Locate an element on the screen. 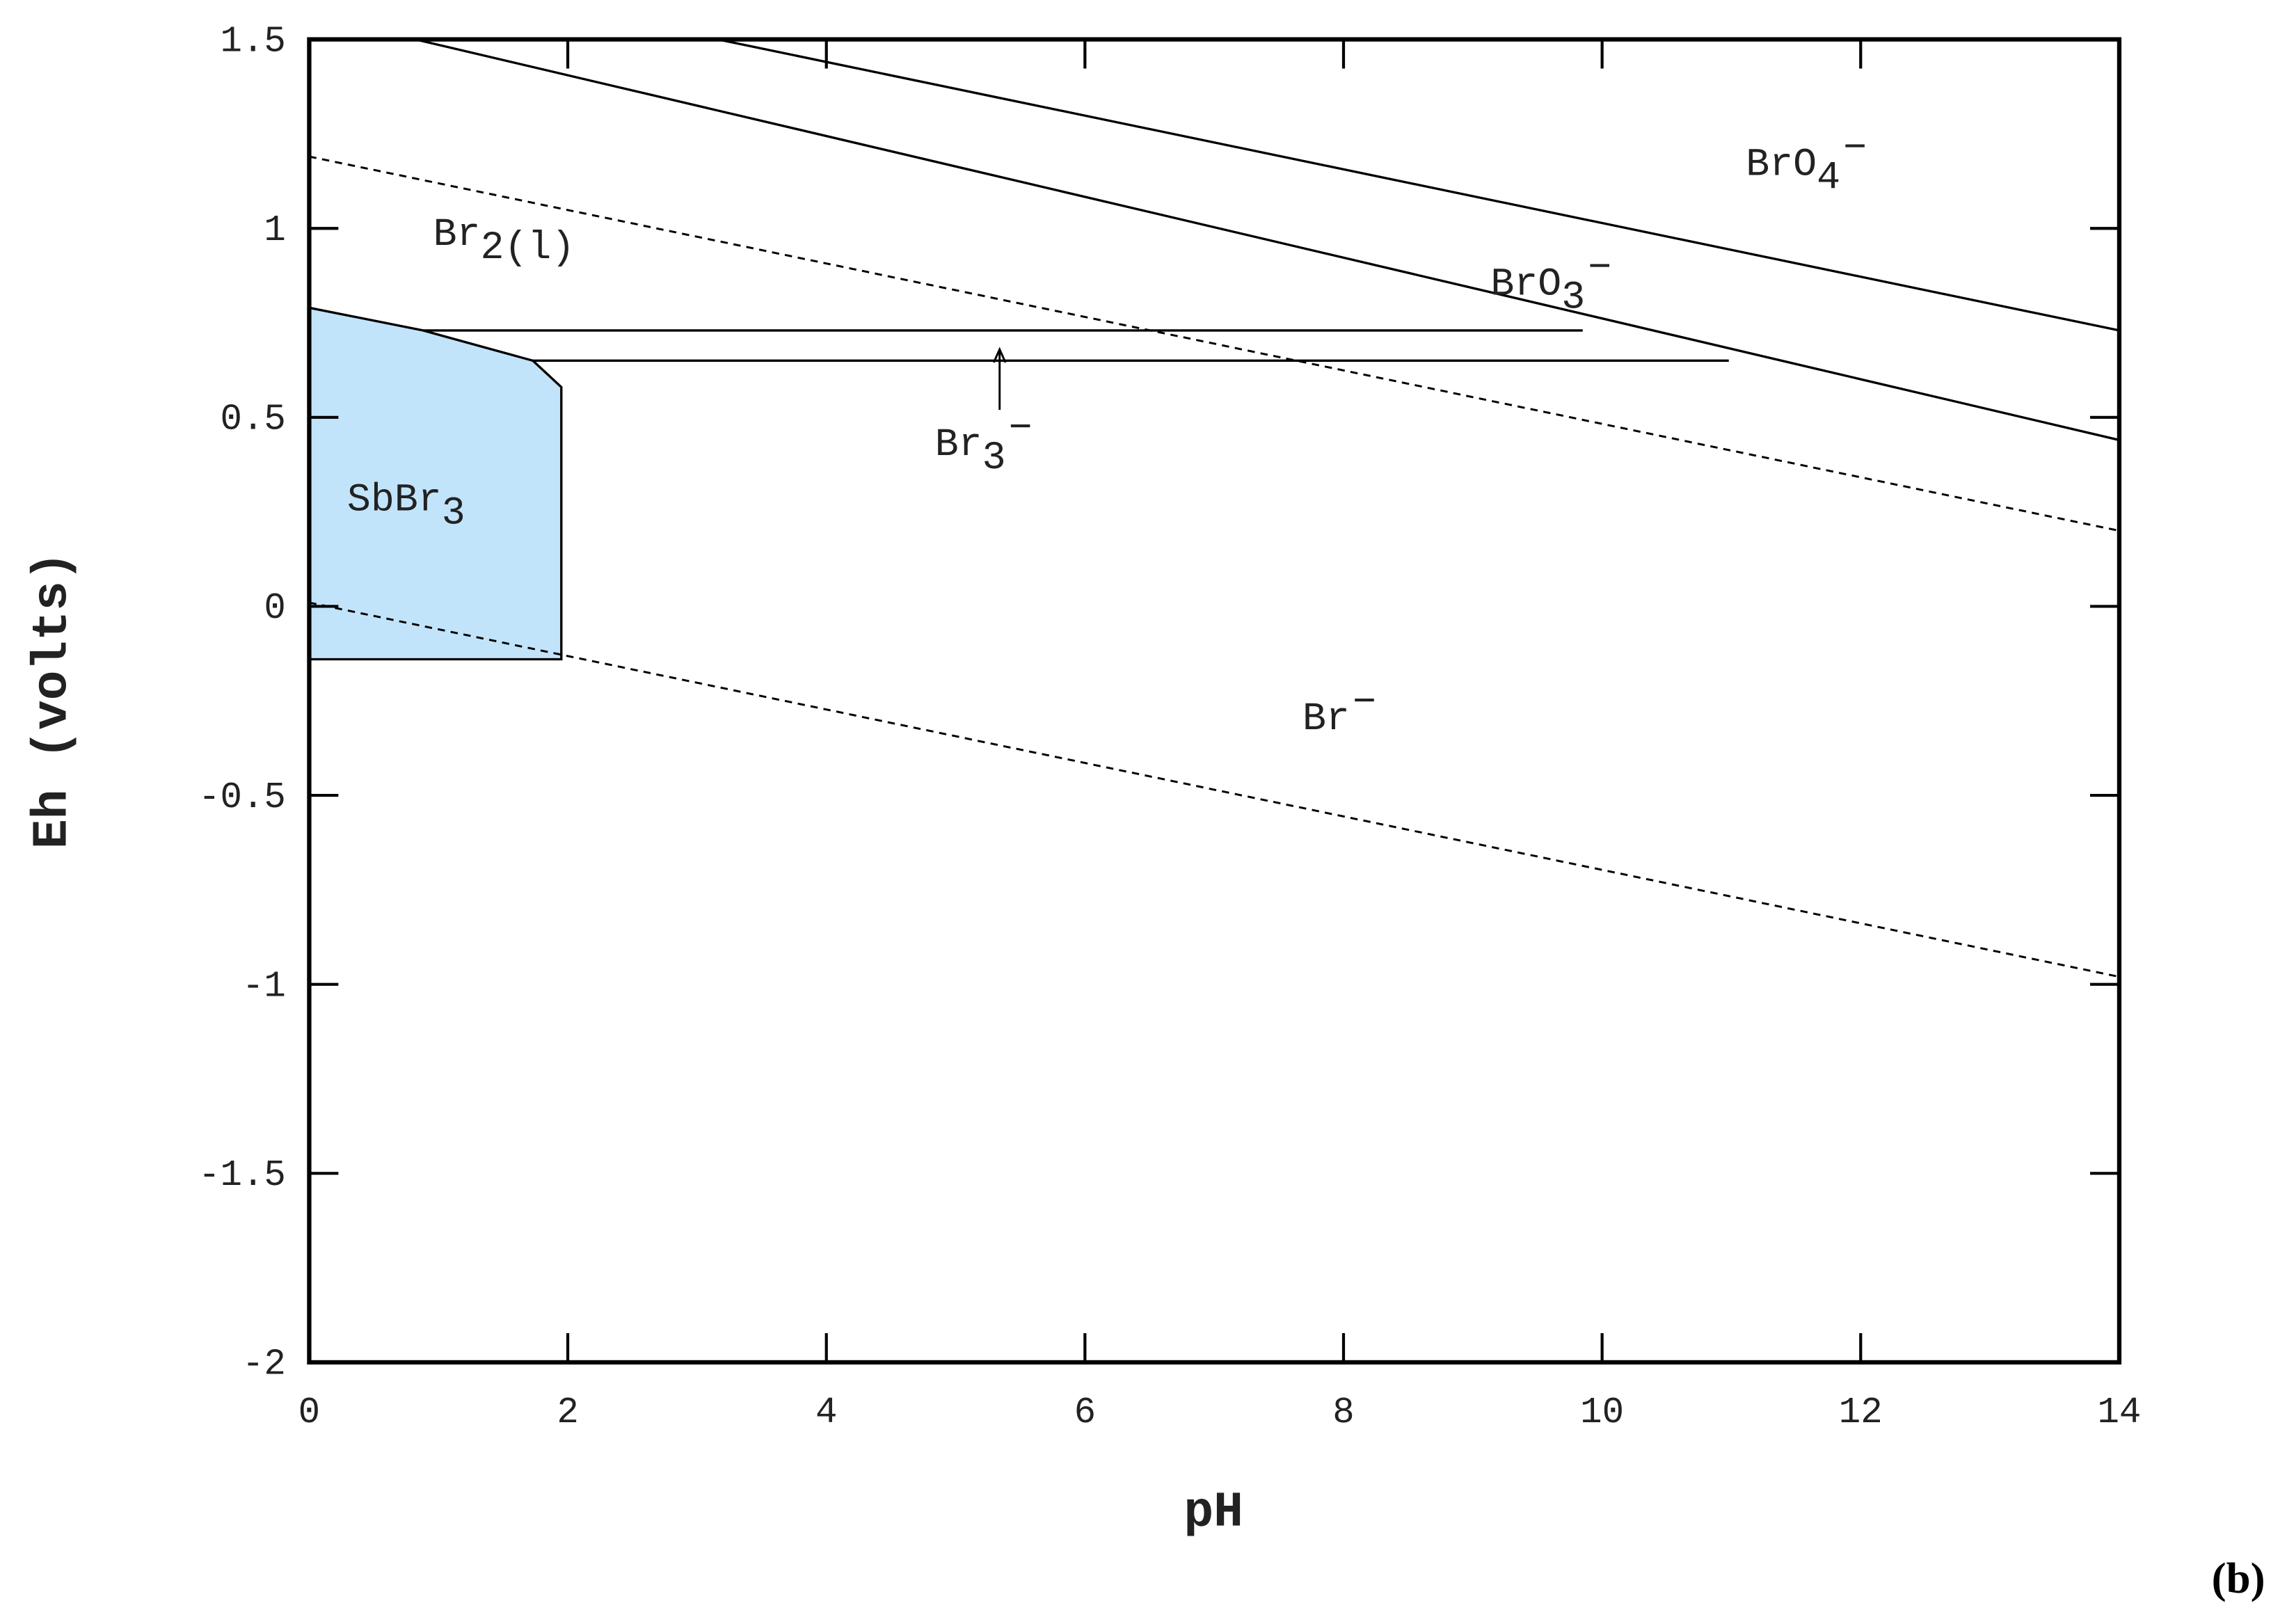  x-tick-label: 0 is located at coordinates (309, 1412).